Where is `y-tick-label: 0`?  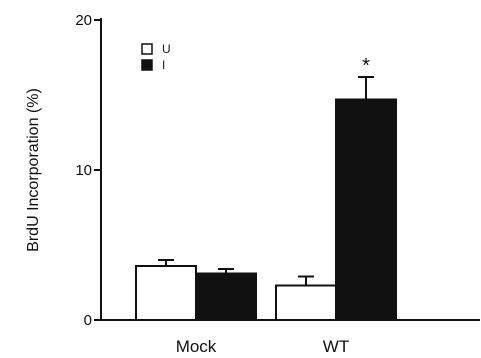
y-tick-label: 0 is located at coordinates (88, 320).